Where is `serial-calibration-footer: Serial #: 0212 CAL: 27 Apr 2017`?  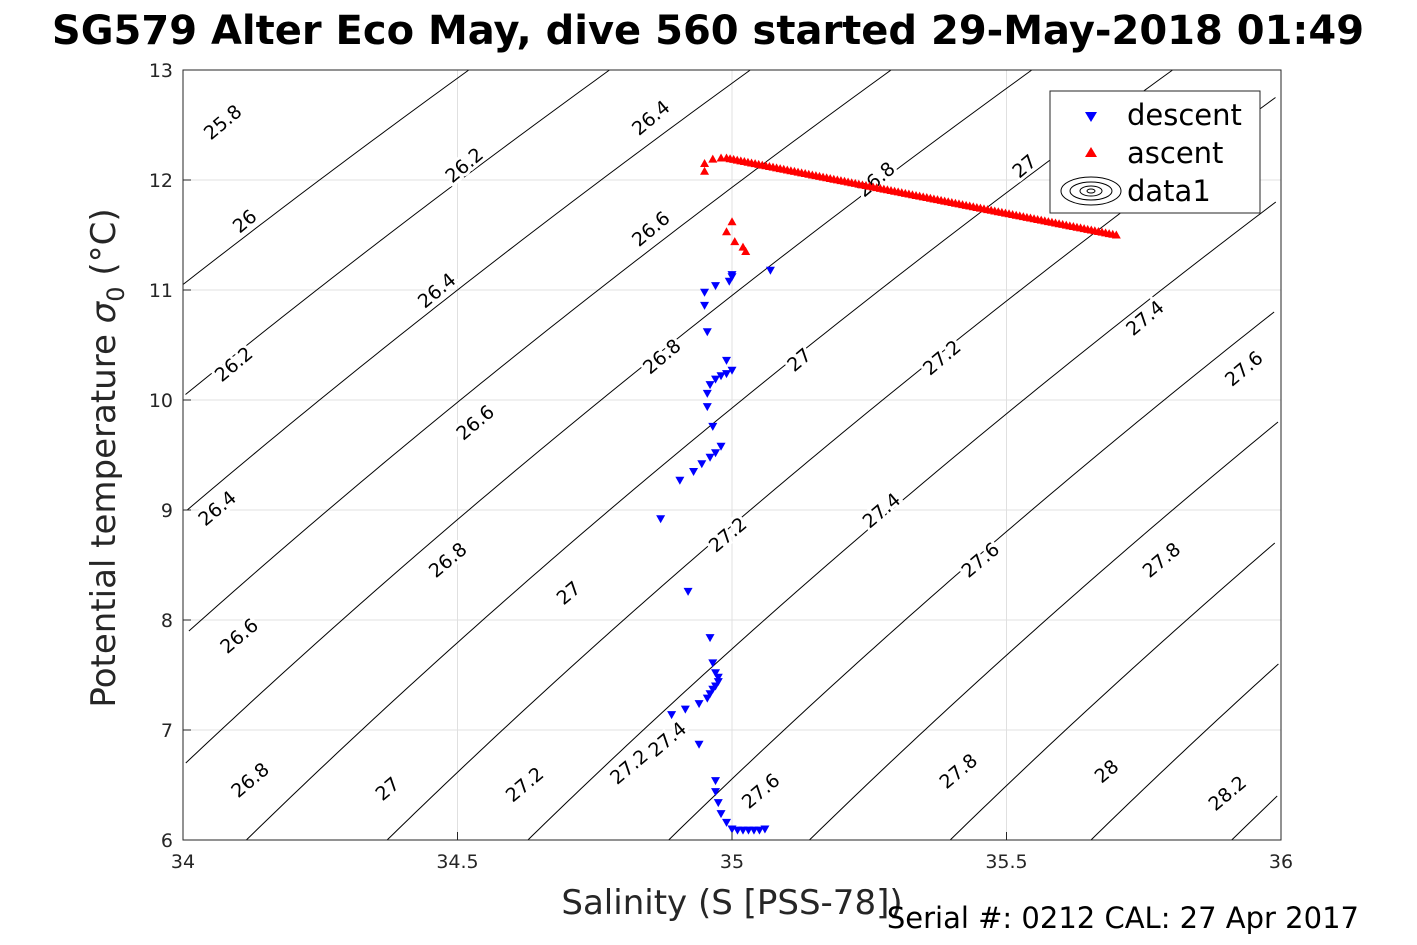 serial-calibration-footer: Serial #: 0212 CAL: 27 Apr 2017 is located at coordinates (1123, 918).